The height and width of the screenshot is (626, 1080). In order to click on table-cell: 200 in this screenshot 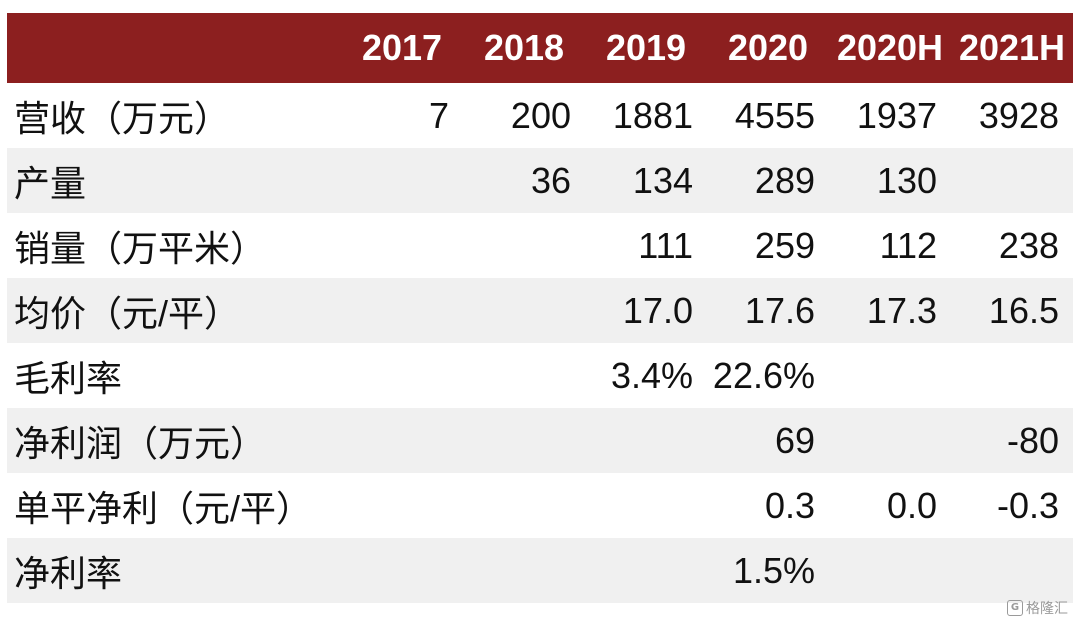, I will do `click(540, 115)`.